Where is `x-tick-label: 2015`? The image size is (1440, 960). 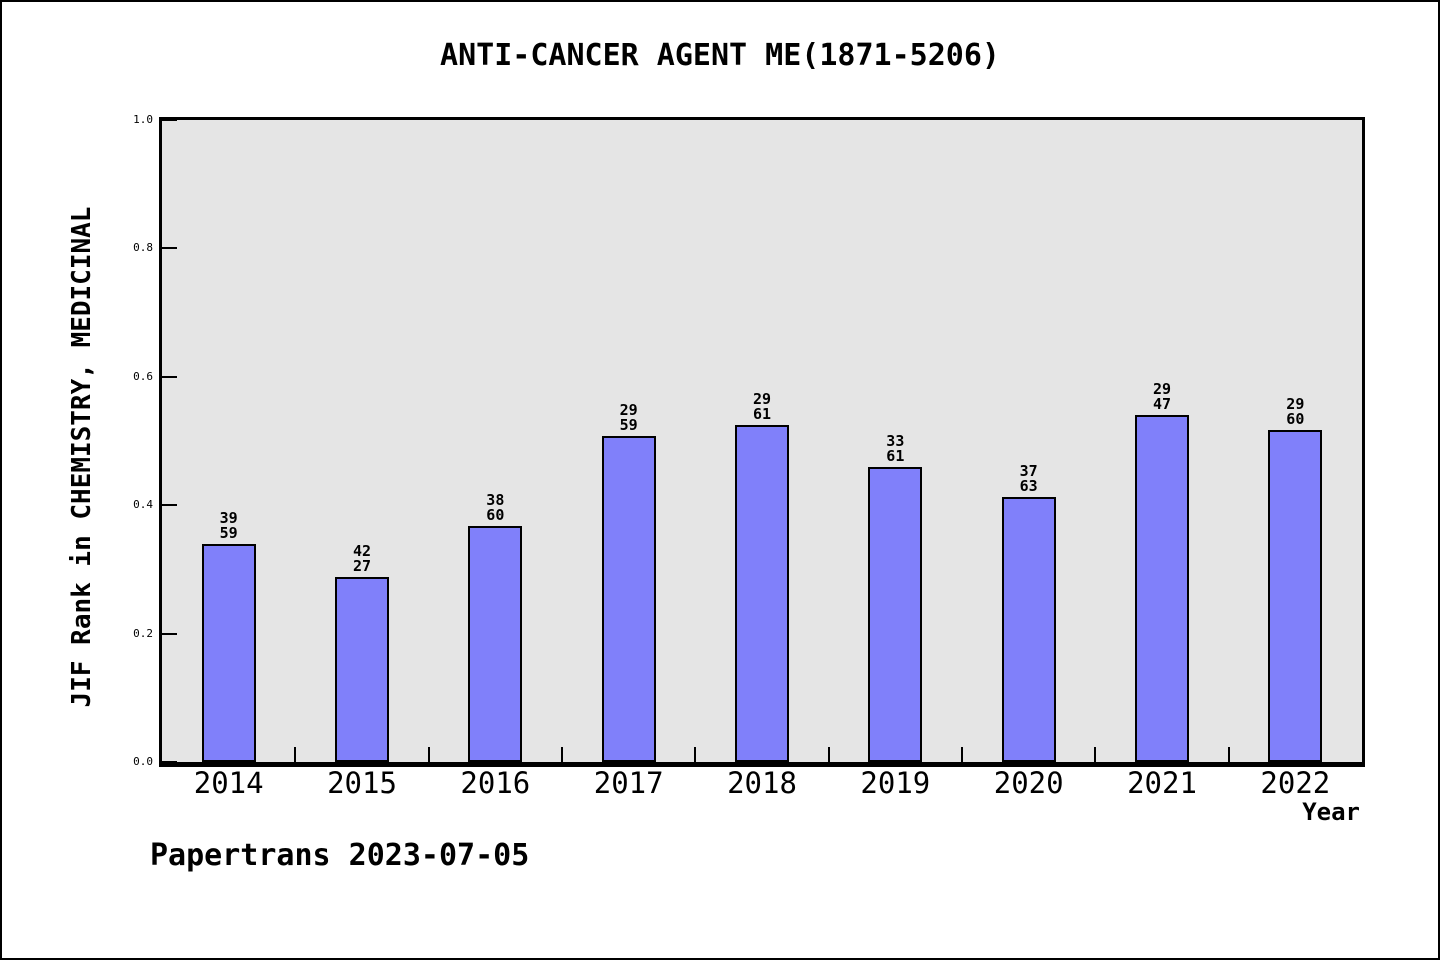 x-tick-label: 2015 is located at coordinates (362, 783).